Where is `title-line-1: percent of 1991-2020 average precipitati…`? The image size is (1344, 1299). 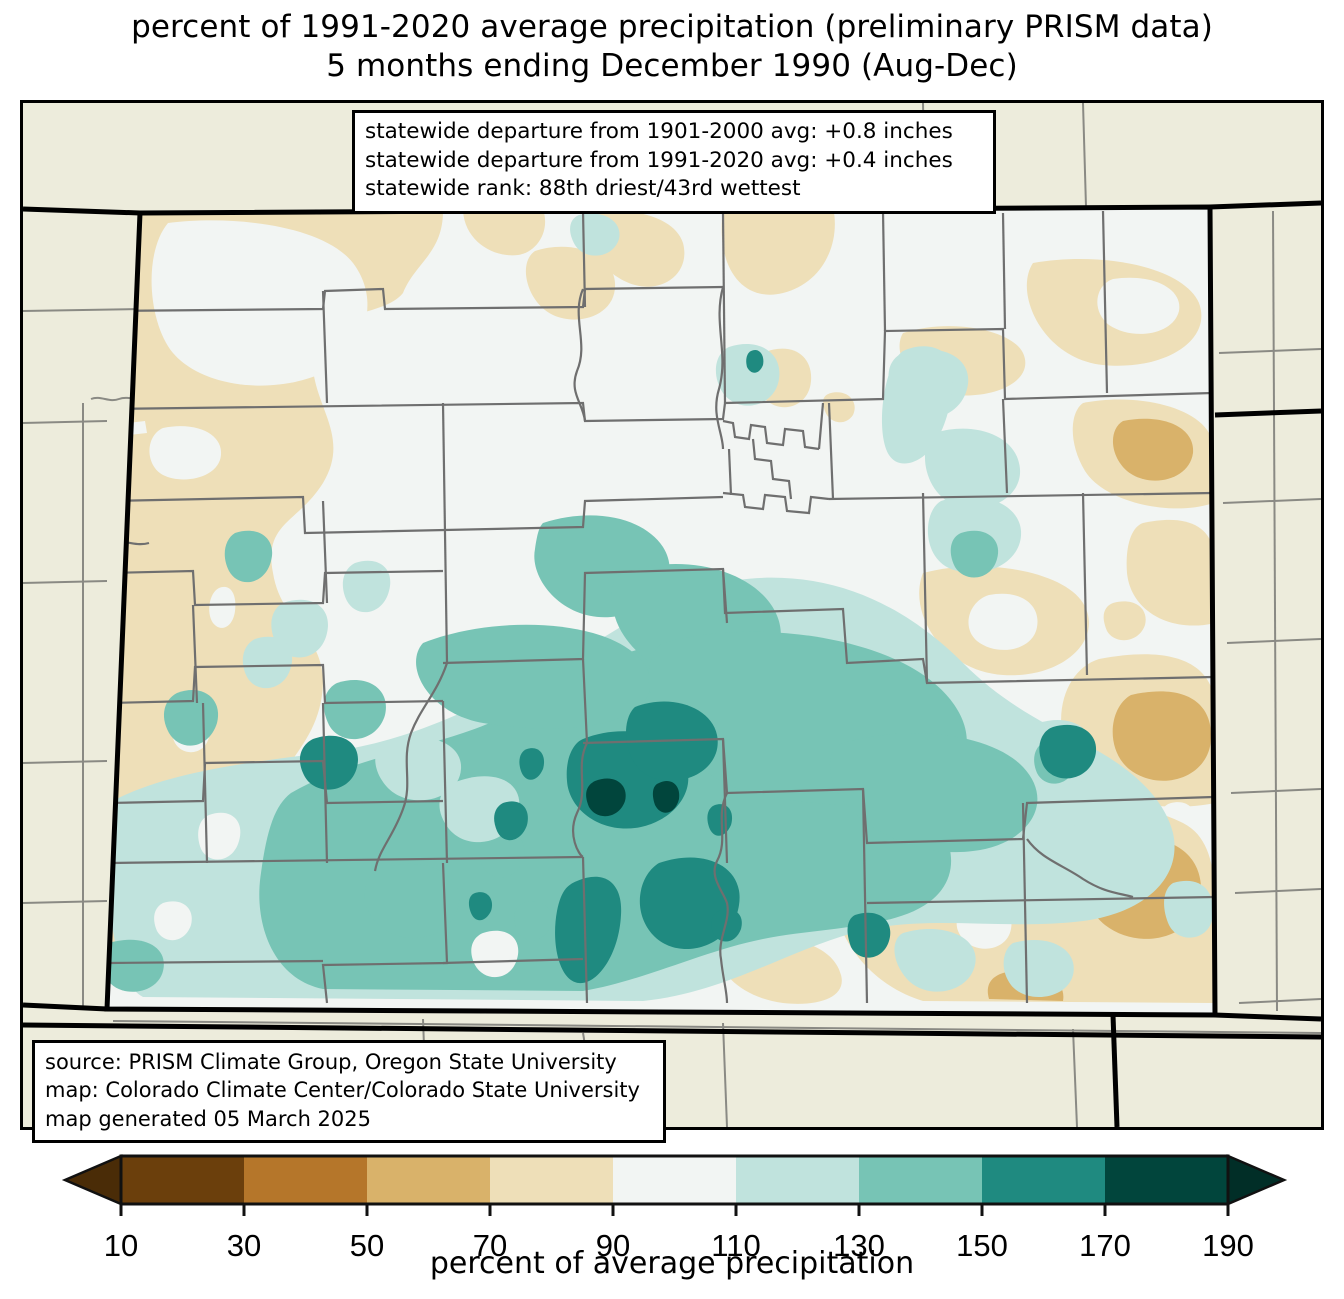 title-line-1: percent of 1991-2020 average precipitati… is located at coordinates (672, 27).